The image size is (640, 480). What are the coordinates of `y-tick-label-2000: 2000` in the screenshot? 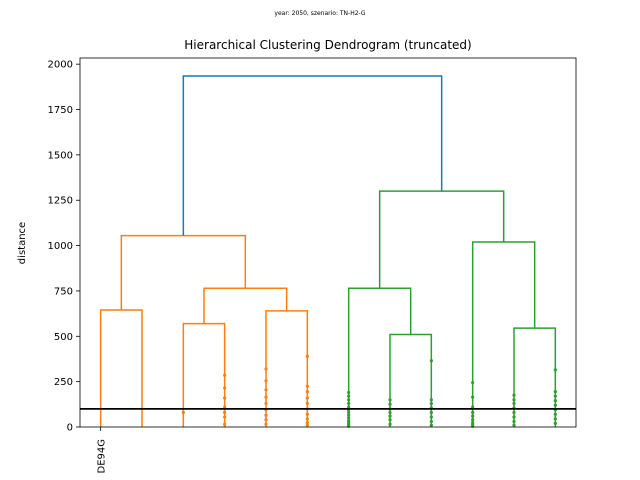 It's located at (60, 65).